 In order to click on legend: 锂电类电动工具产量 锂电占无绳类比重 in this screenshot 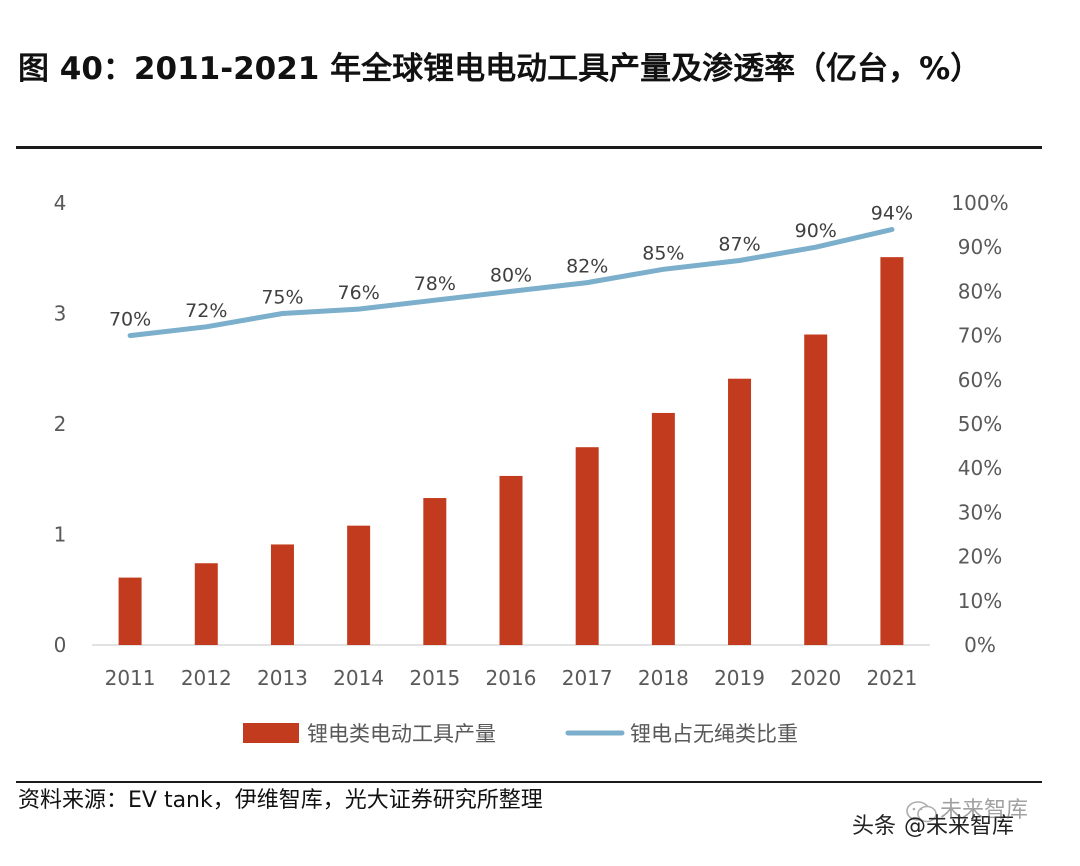, I will do `click(520, 734)`.